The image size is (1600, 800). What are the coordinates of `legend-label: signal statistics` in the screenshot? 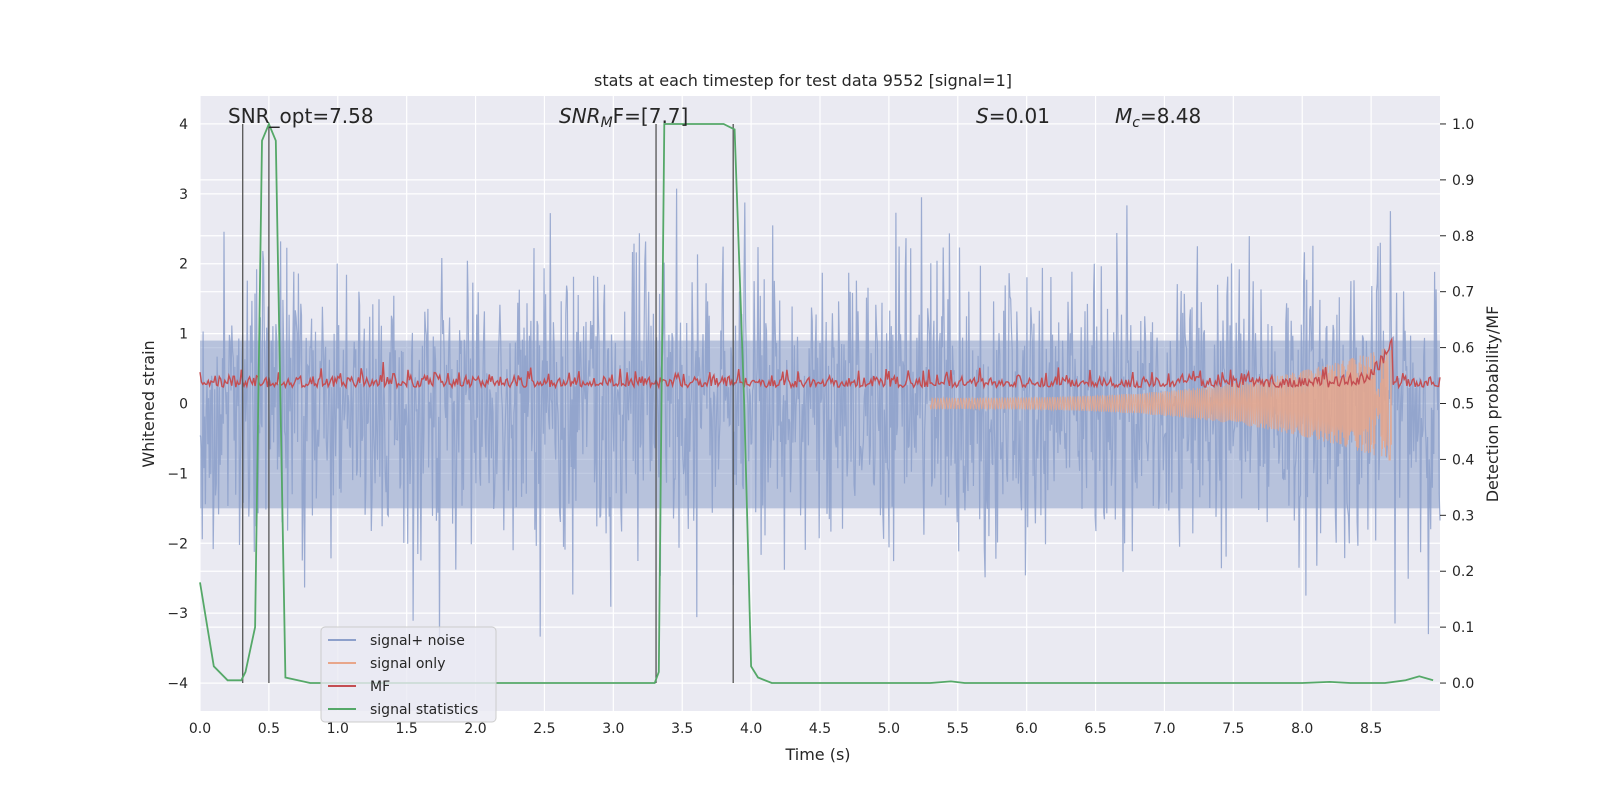 It's located at (424, 710).